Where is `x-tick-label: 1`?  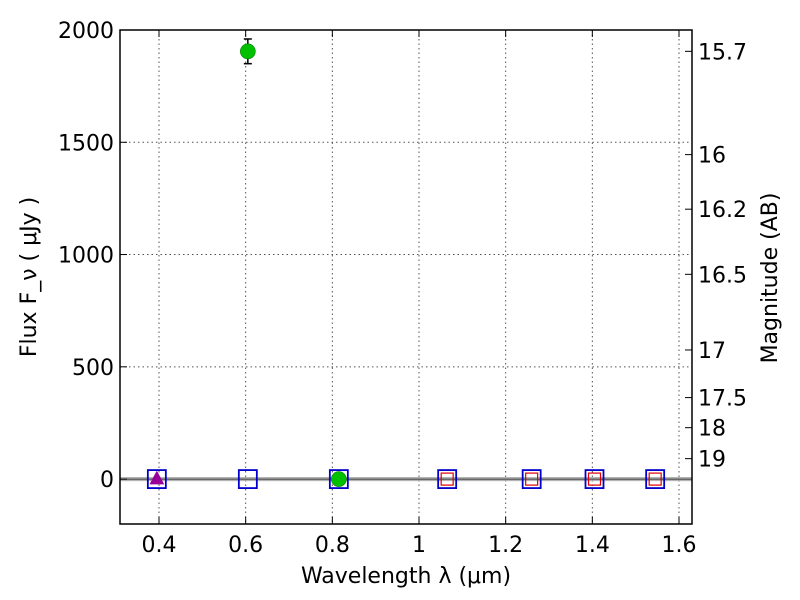 x-tick-label: 1 is located at coordinates (419, 545).